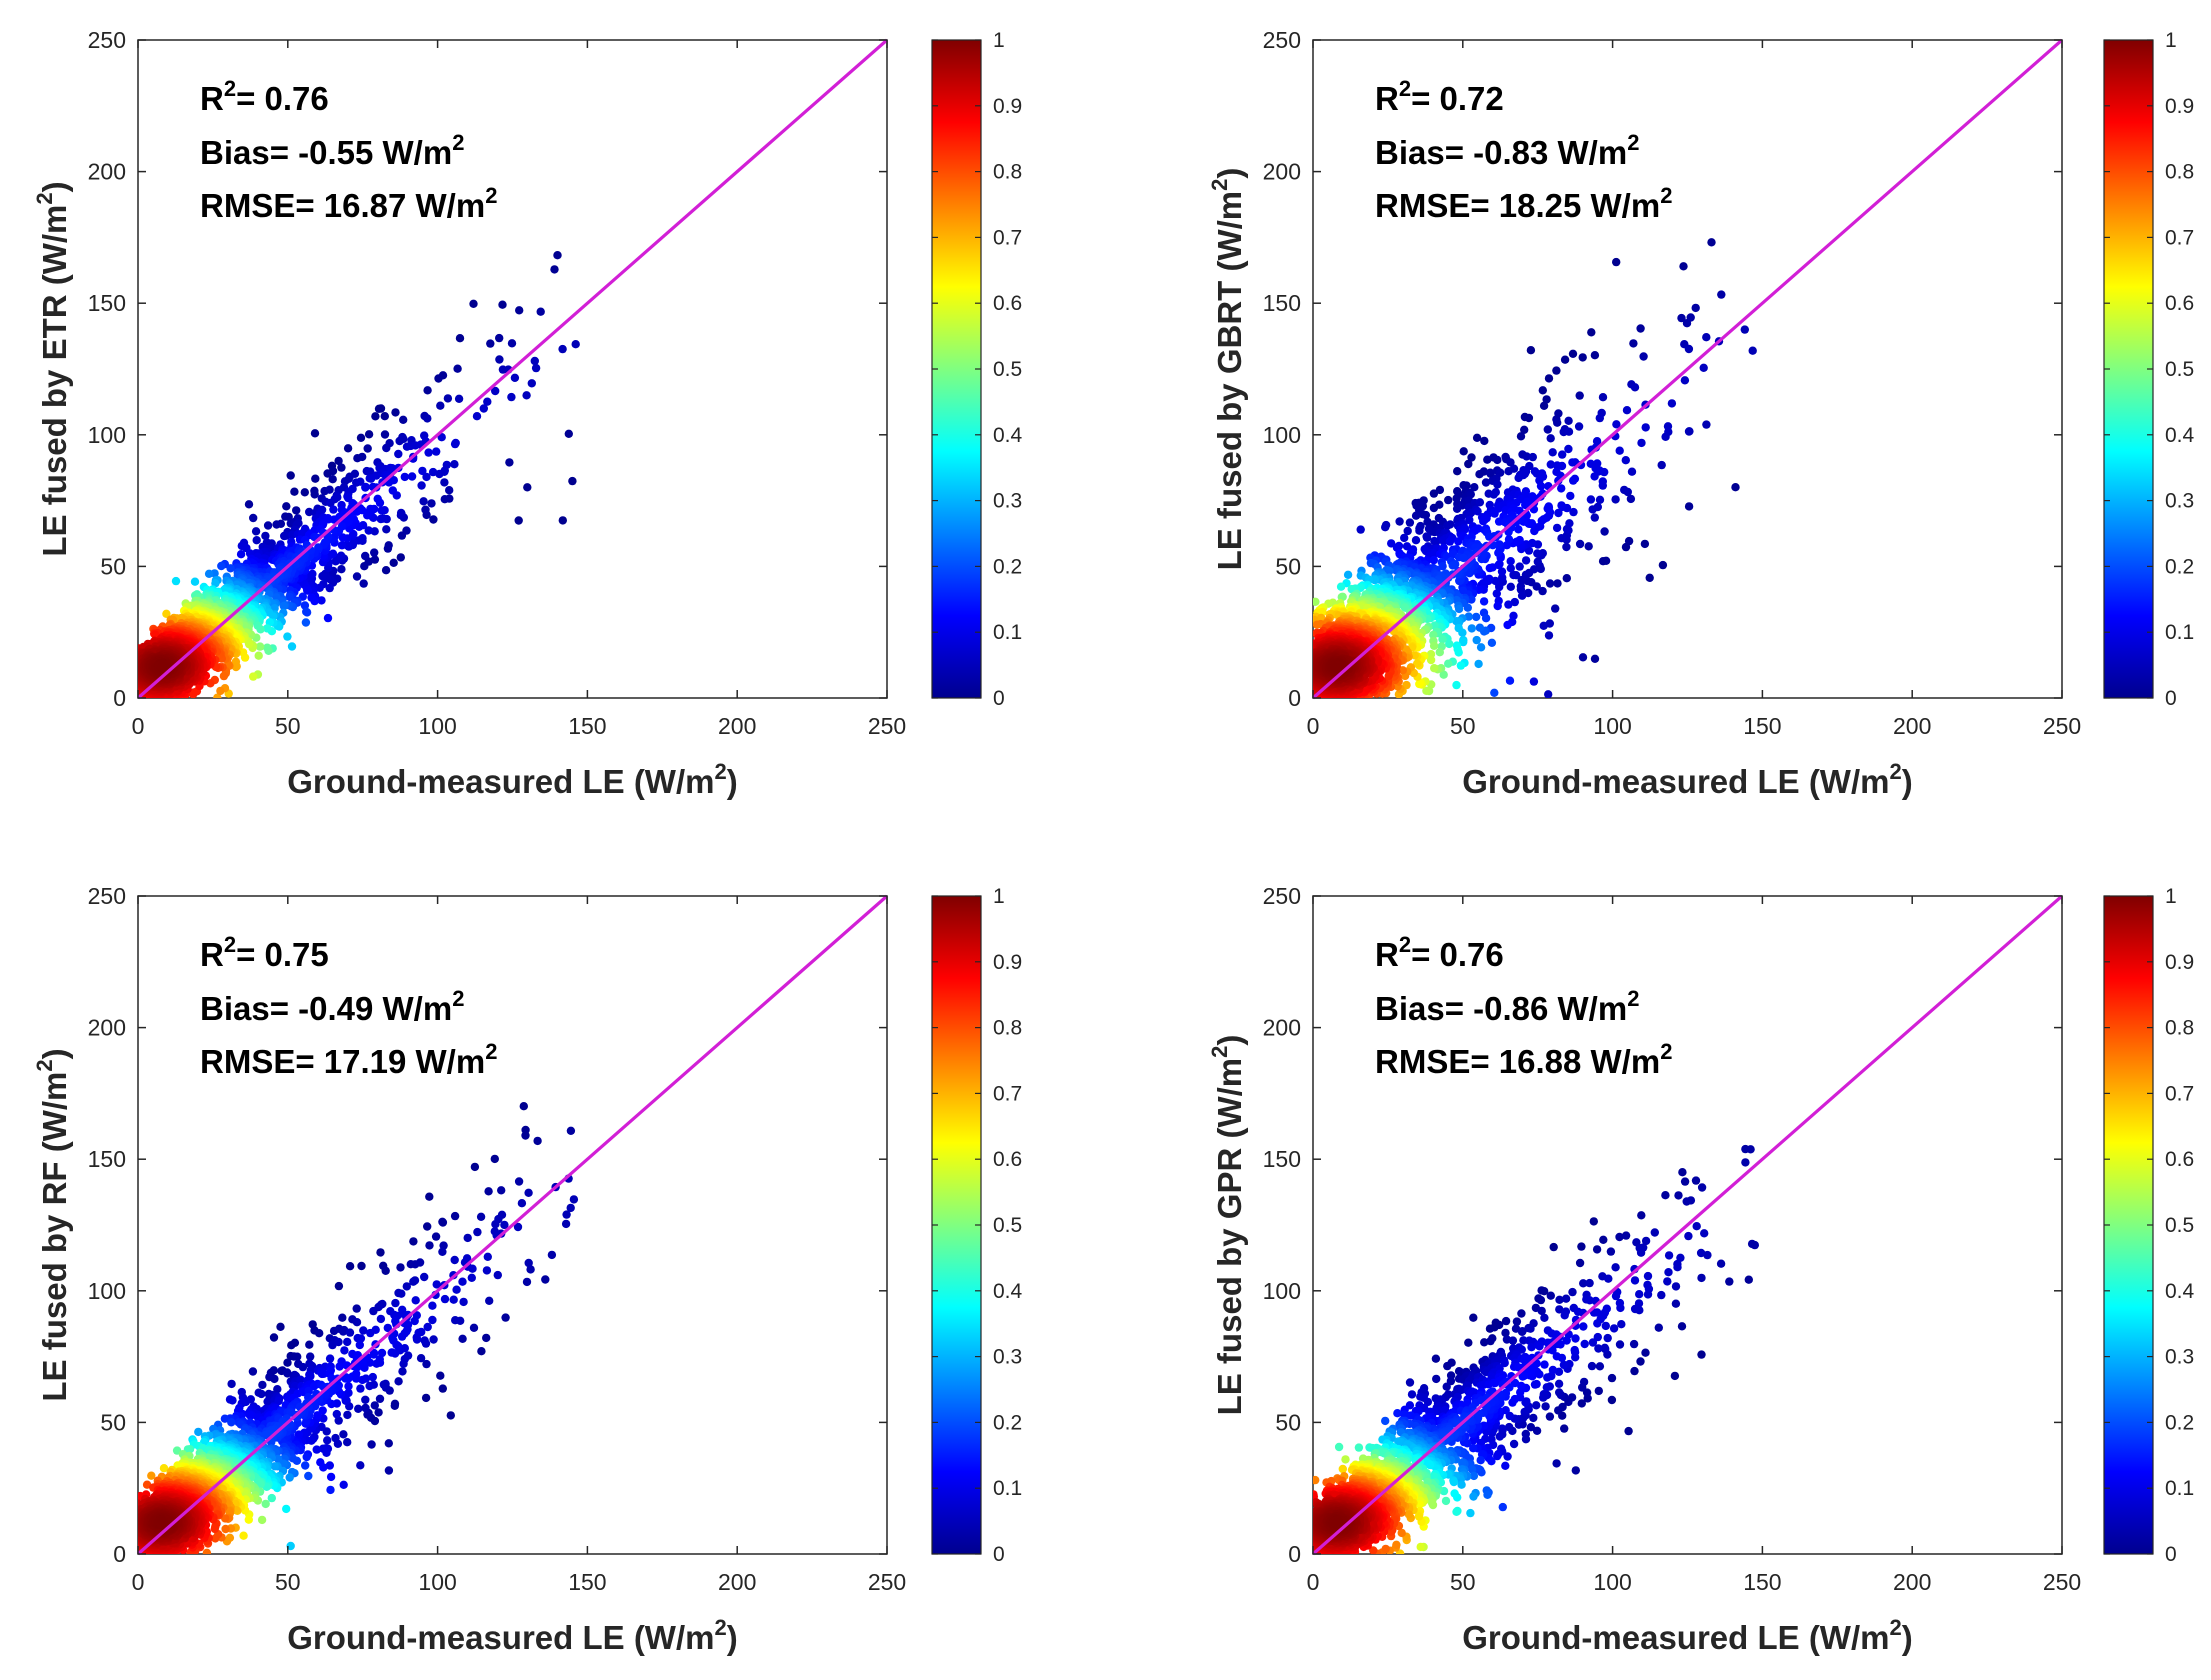 The height and width of the screenshot is (1680, 2211). I want to click on bias-annotation: Bias= -0.55 W/m2, so click(332, 150).